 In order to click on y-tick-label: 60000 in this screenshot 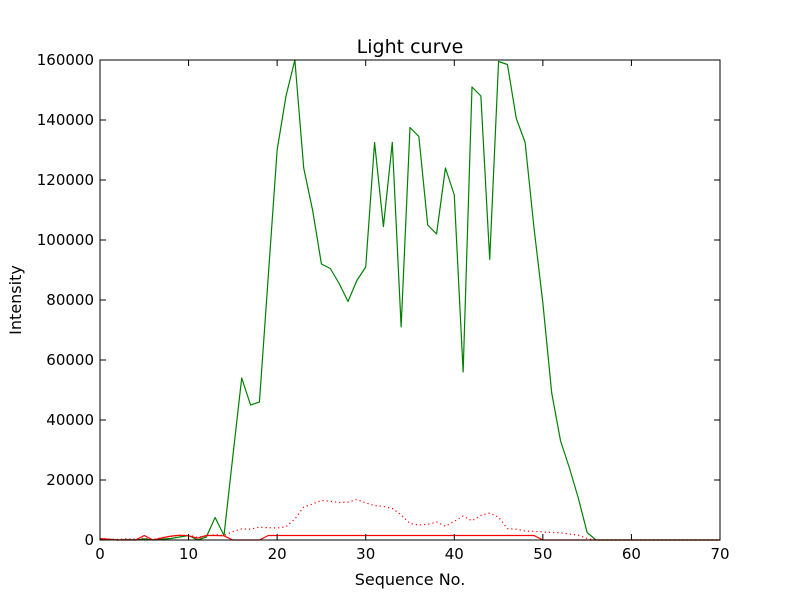, I will do `click(70, 360)`.